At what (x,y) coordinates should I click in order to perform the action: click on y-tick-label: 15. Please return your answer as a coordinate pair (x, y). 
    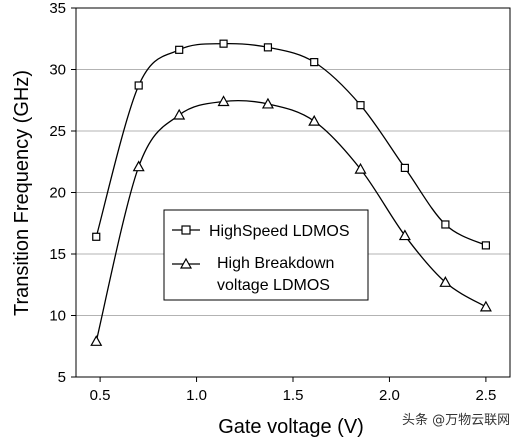
    Looking at the image, I should click on (57, 254).